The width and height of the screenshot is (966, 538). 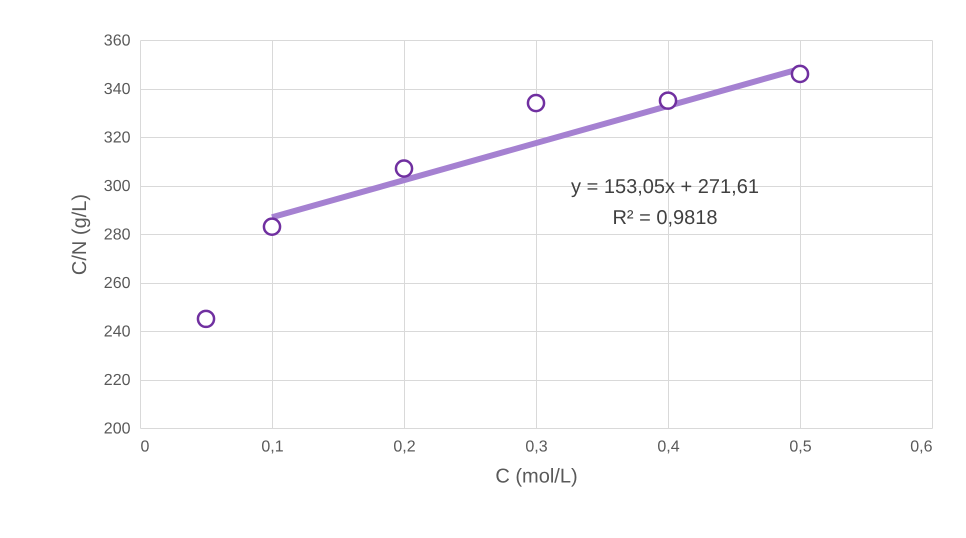 I want to click on y-tick-label: 300, so click(x=117, y=186).